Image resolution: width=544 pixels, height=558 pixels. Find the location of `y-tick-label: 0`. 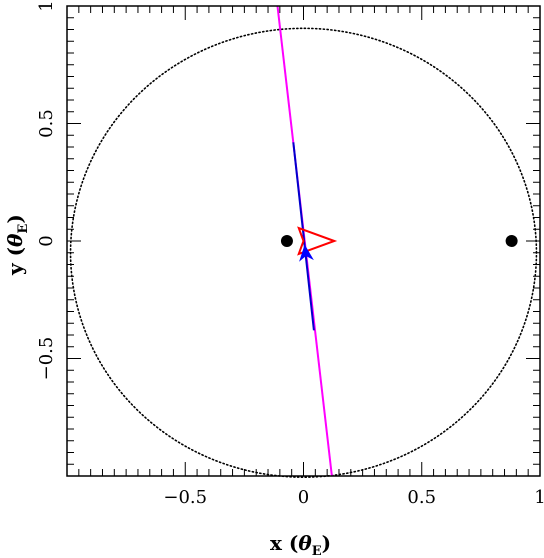

y-tick-label: 0 is located at coordinates (46, 240).